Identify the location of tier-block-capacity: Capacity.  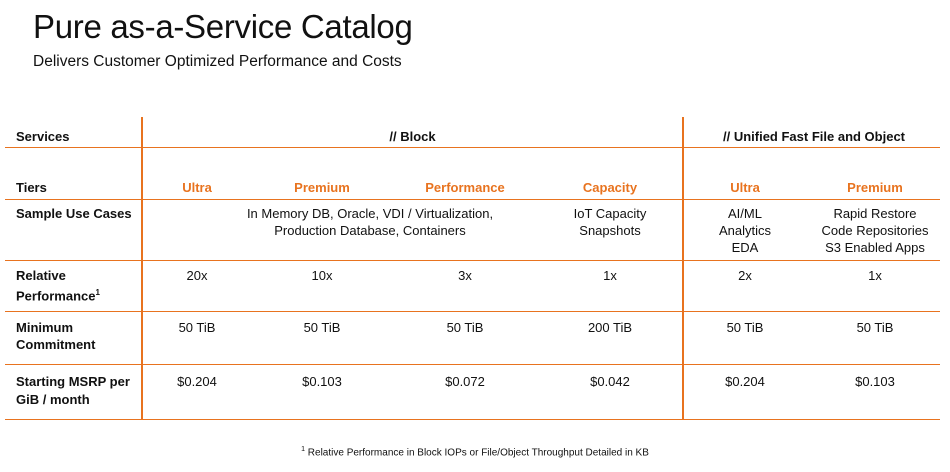
(610, 187).